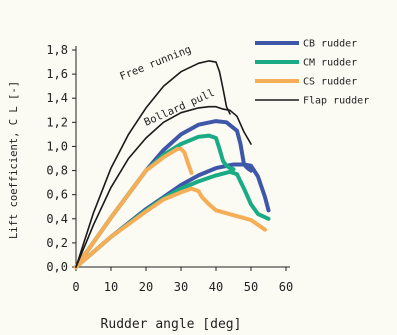 Image resolution: width=397 pixels, height=335 pixels. What do you see at coordinates (75, 287) in the screenshot?
I see `x-tick-label: 0` at bounding box center [75, 287].